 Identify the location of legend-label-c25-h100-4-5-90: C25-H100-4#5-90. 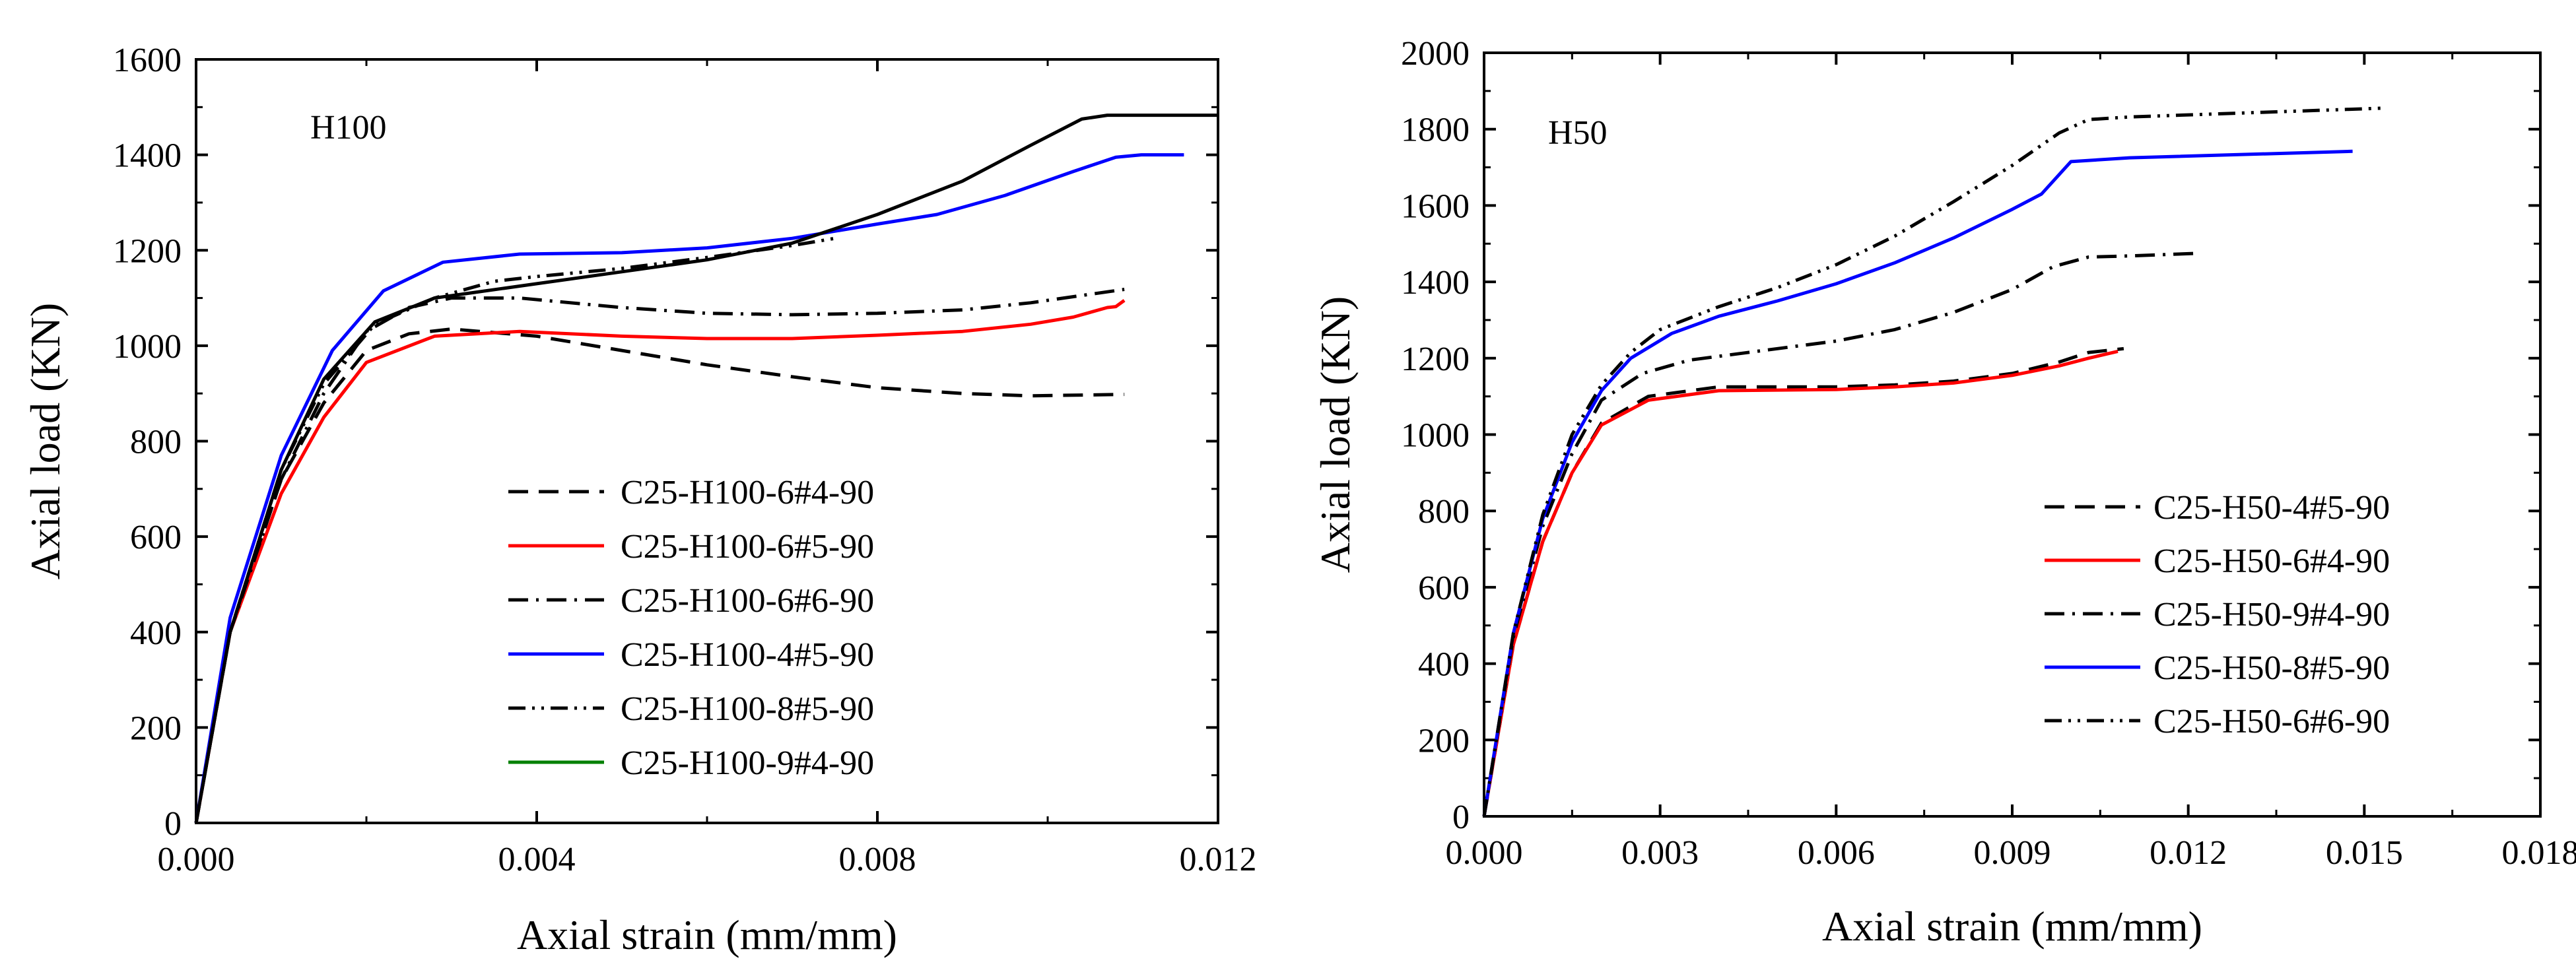
(748, 655).